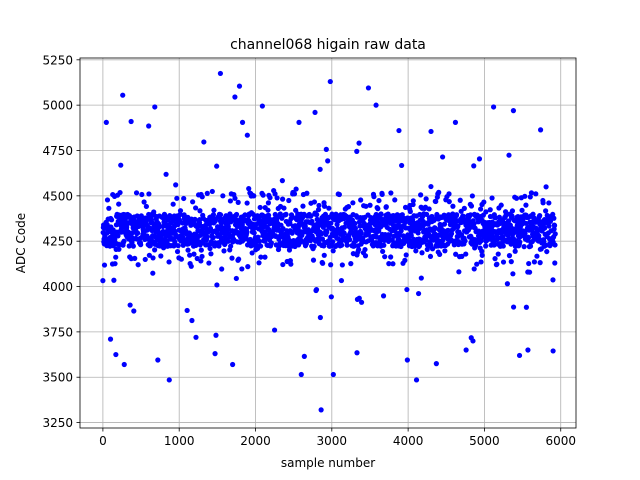 This screenshot has width=640, height=480. What do you see at coordinates (57, 196) in the screenshot?
I see `y-tick-label: 4500` at bounding box center [57, 196].